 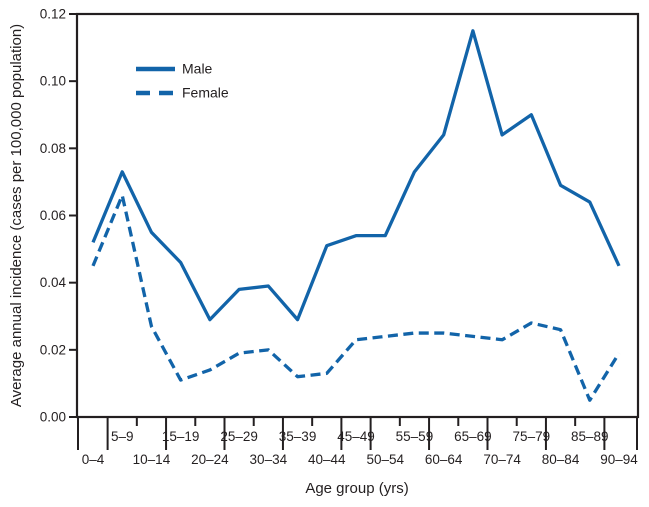 I want to click on legend-male-label: Male, so click(x=197, y=69).